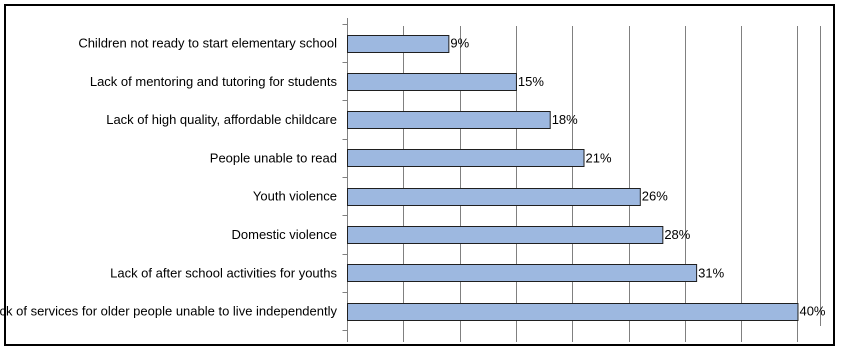 The width and height of the screenshot is (843, 352). What do you see at coordinates (812, 311) in the screenshot?
I see `data-label: 40%` at bounding box center [812, 311].